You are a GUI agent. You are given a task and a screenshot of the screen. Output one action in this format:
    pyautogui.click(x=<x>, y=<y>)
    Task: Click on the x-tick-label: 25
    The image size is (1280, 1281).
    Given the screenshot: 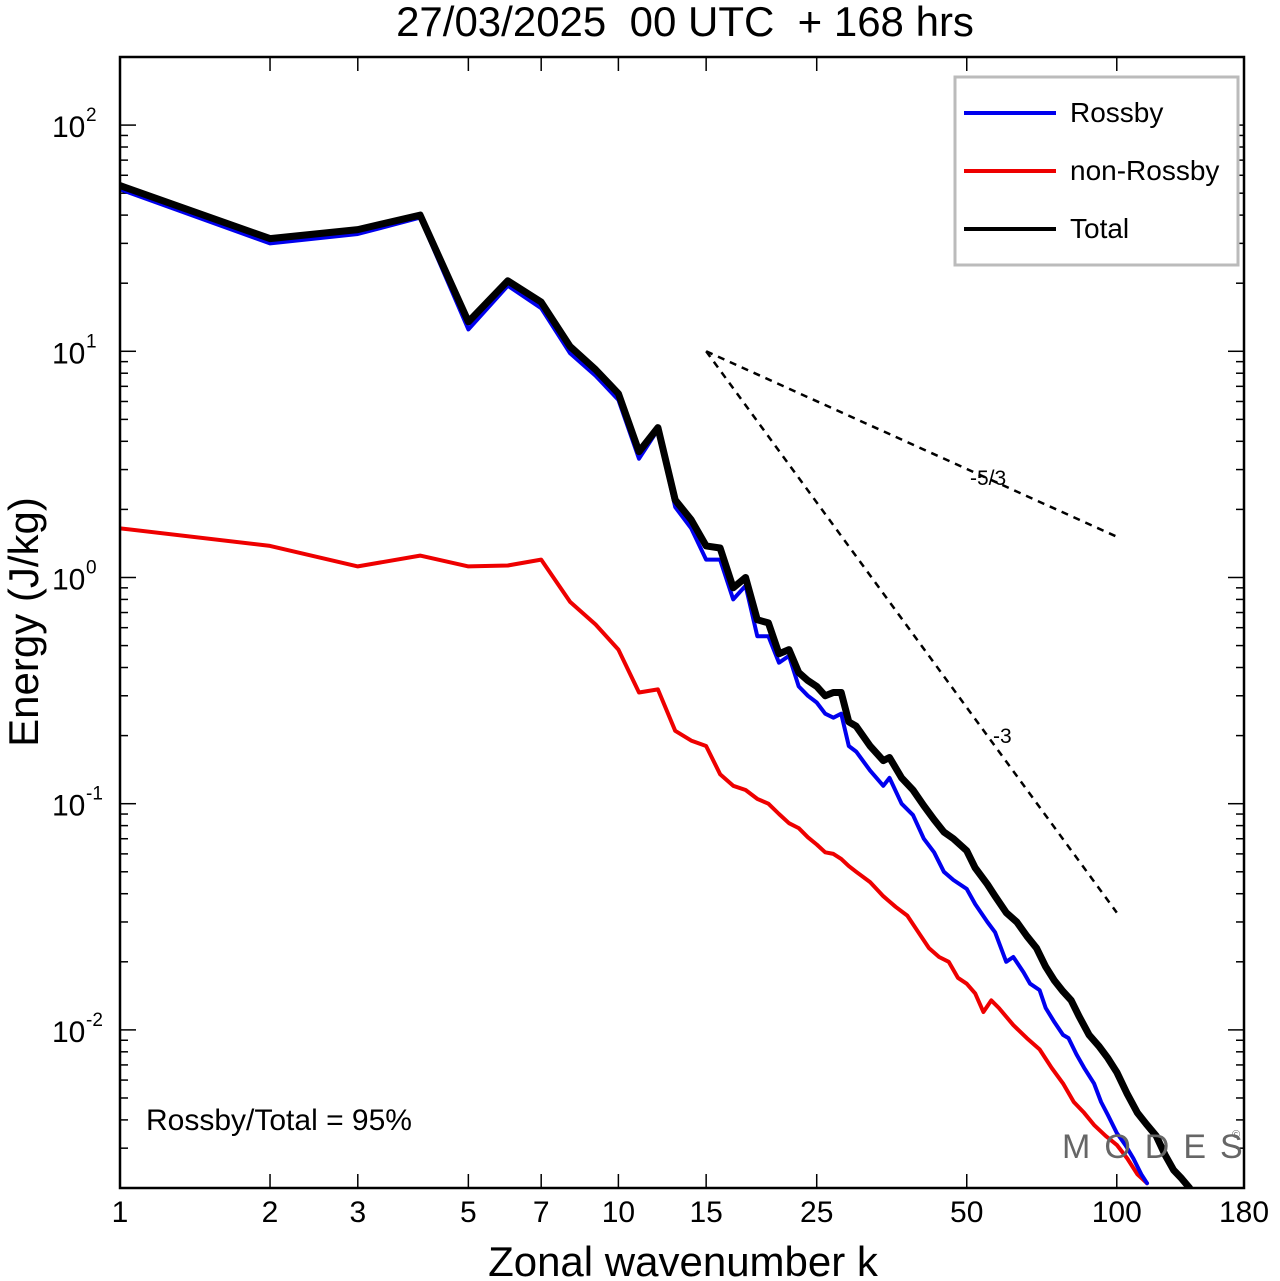 What is the action you would take?
    pyautogui.click(x=816, y=1212)
    